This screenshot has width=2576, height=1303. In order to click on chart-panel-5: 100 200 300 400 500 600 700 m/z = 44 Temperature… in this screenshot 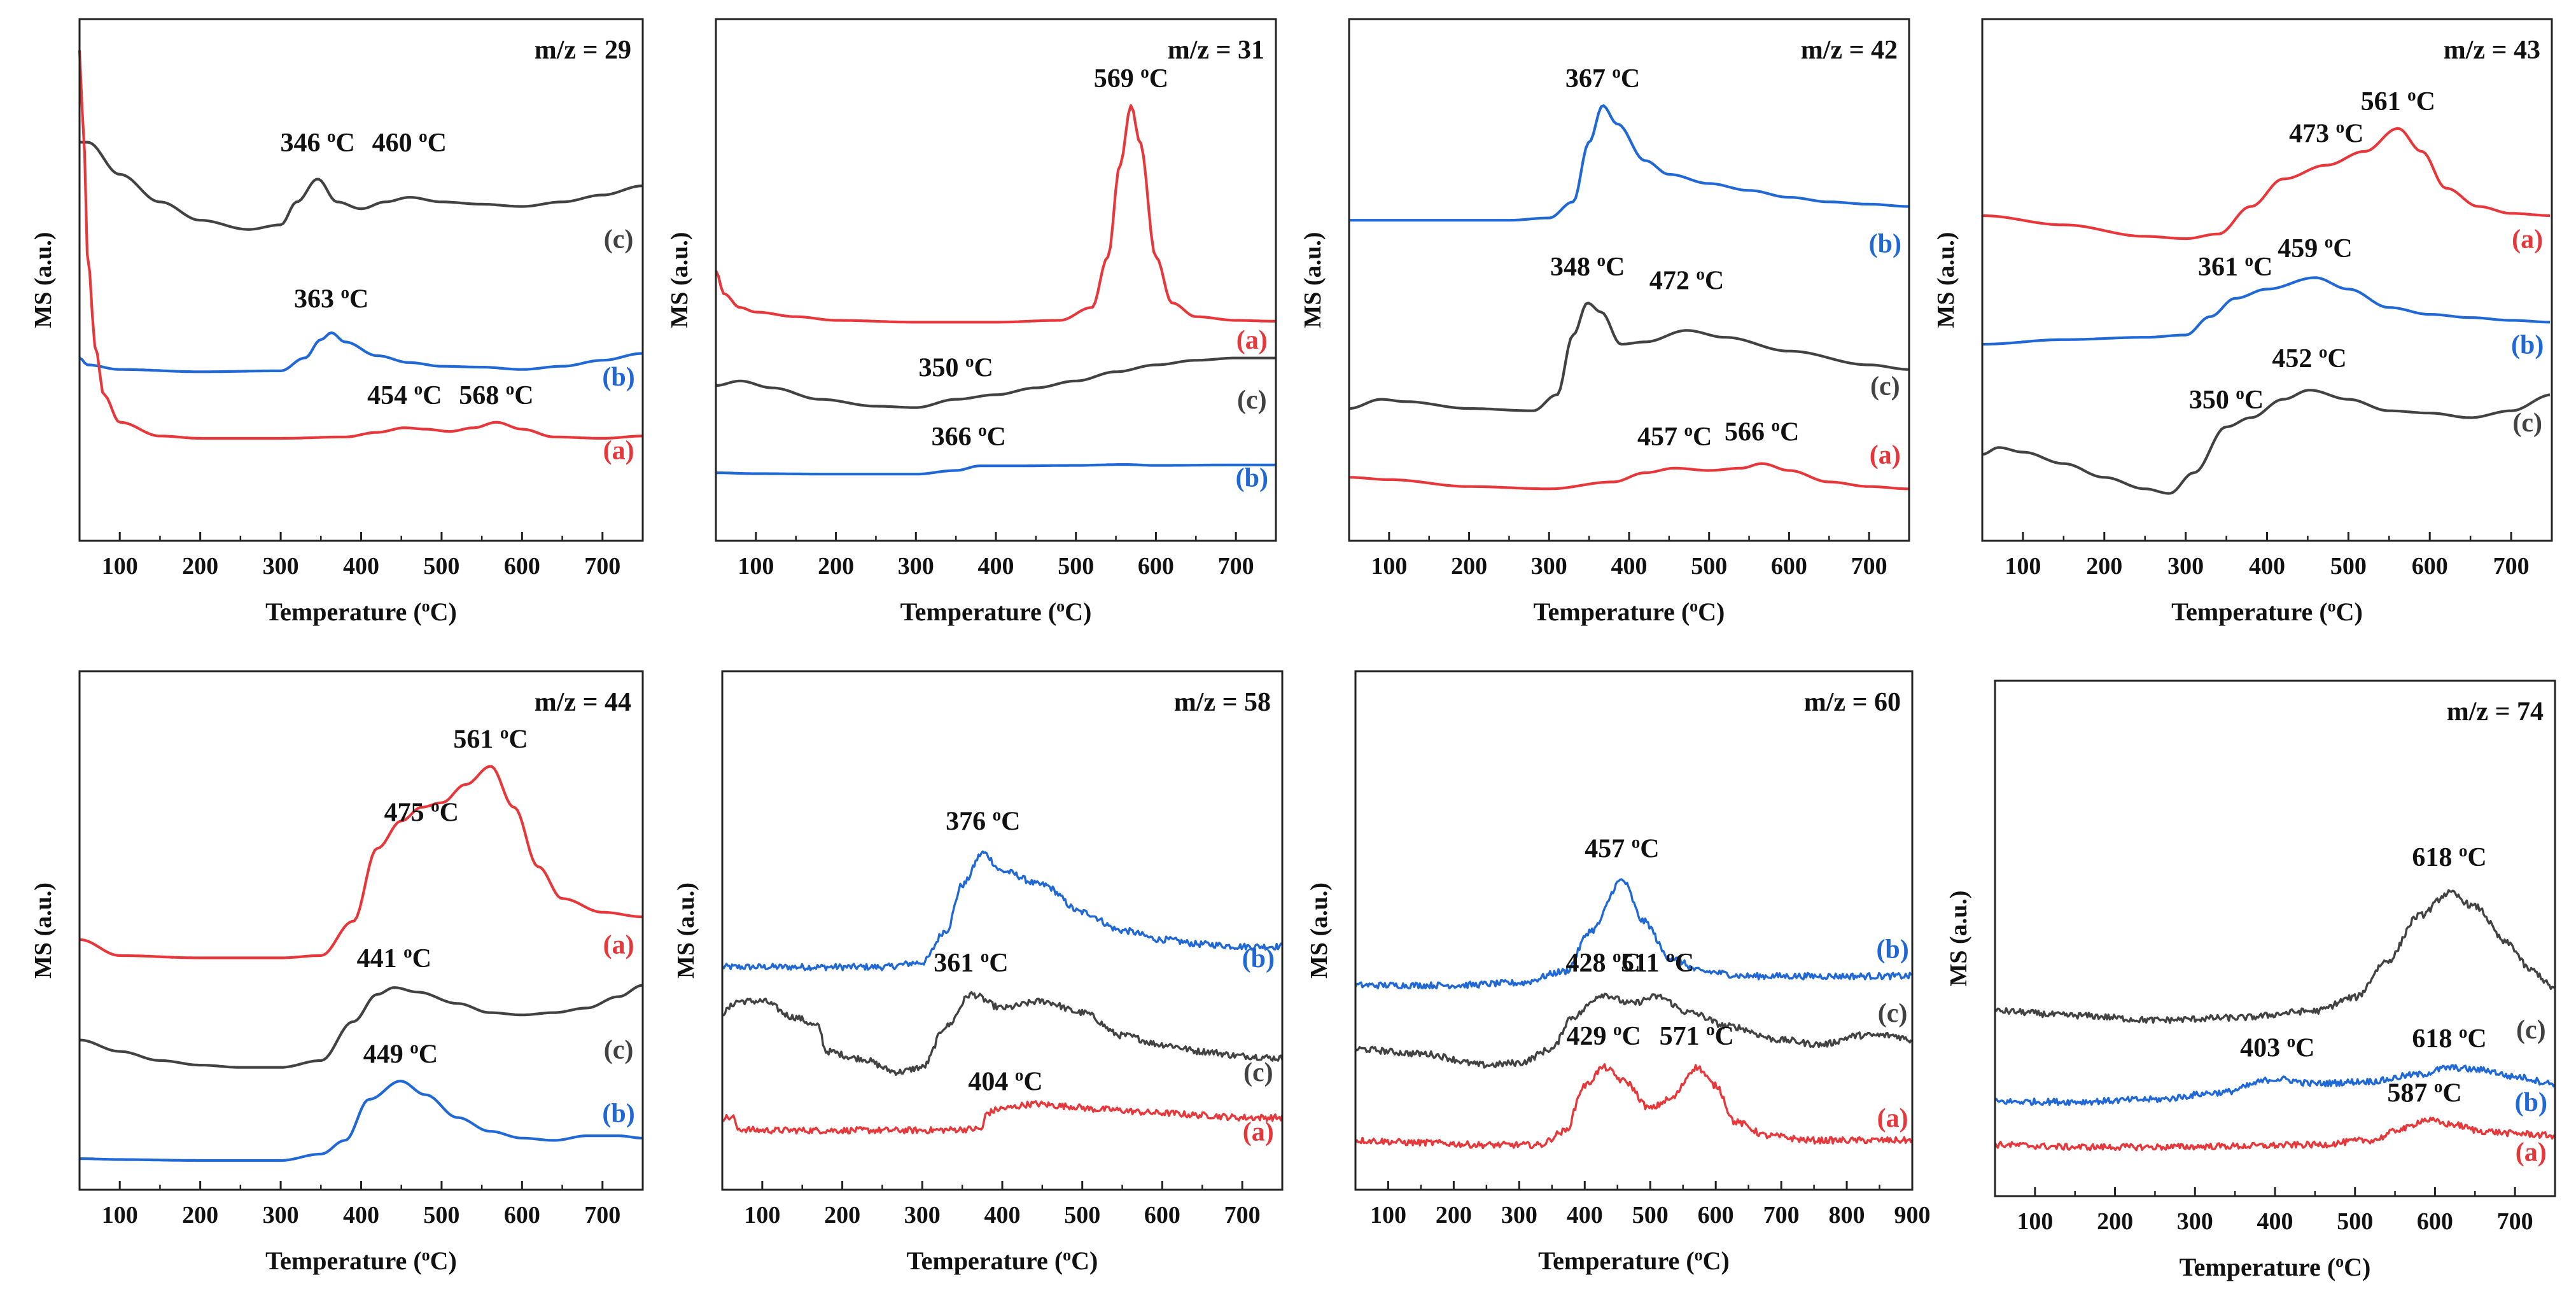, I will do `click(337, 972)`.